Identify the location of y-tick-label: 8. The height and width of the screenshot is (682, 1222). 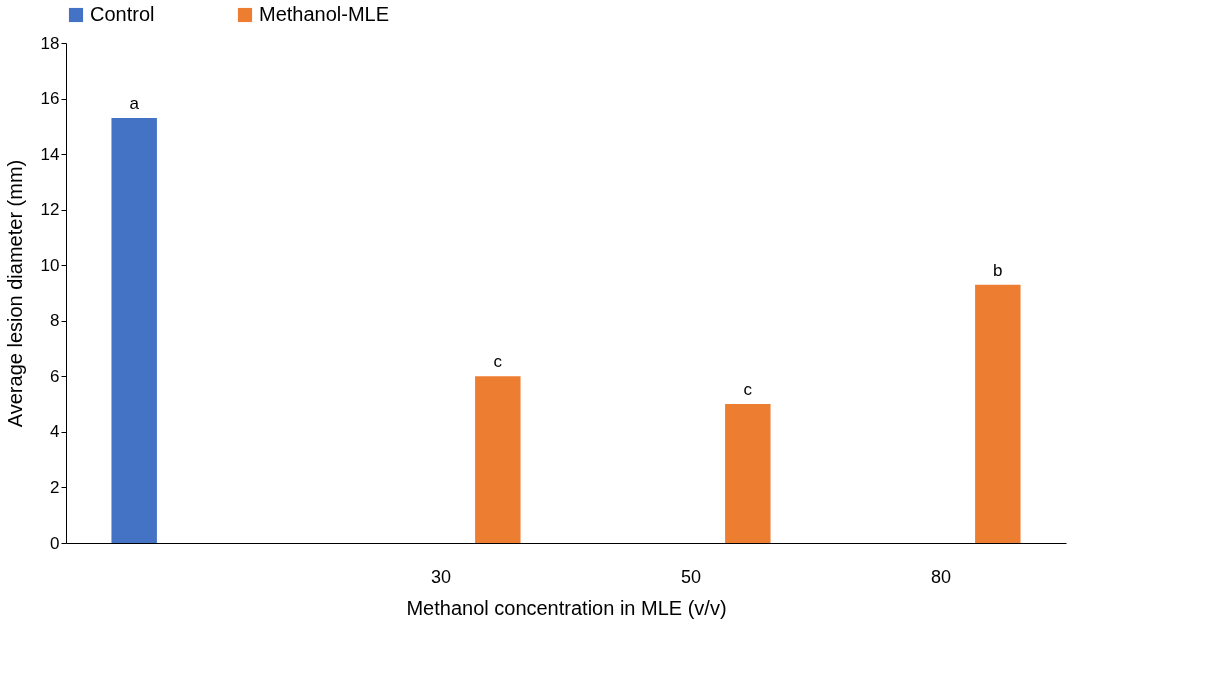
(55, 321).